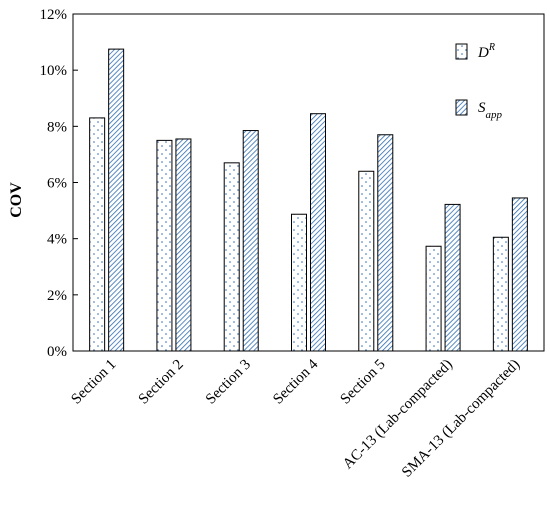 The width and height of the screenshot is (550, 526). What do you see at coordinates (54, 71) in the screenshot?
I see `y-tick-label: 10%` at bounding box center [54, 71].